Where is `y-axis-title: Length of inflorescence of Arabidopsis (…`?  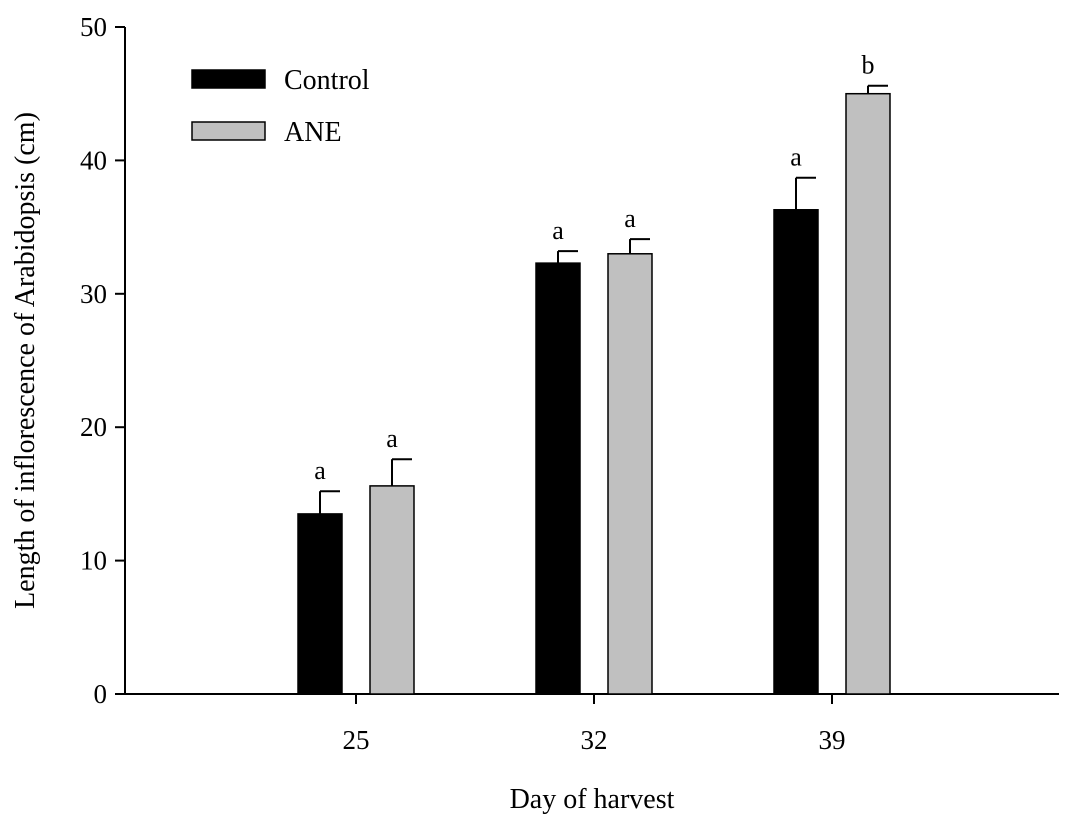
y-axis-title: Length of inflorescence of Arabidopsis (… is located at coordinates (25, 360).